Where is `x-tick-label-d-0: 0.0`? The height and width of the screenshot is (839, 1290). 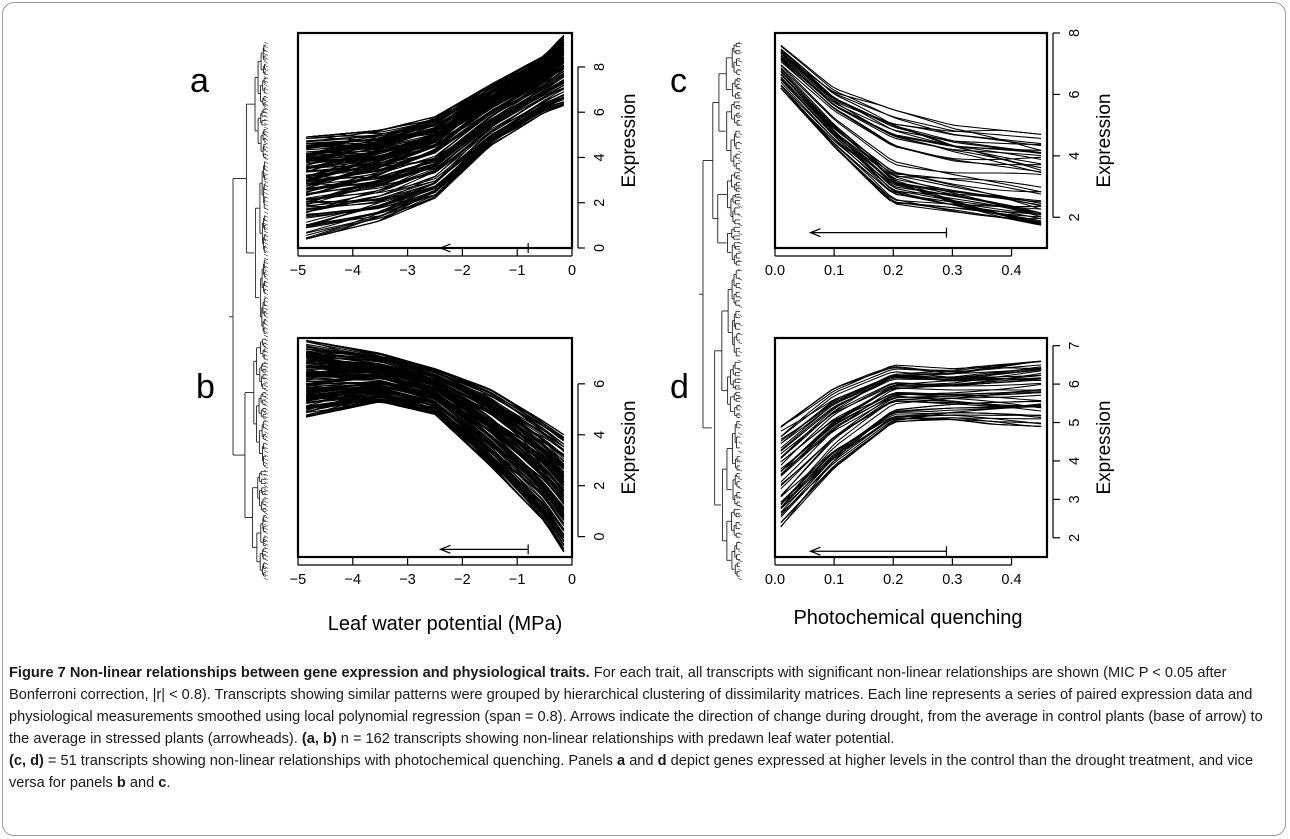 x-tick-label-d-0: 0.0 is located at coordinates (775, 580).